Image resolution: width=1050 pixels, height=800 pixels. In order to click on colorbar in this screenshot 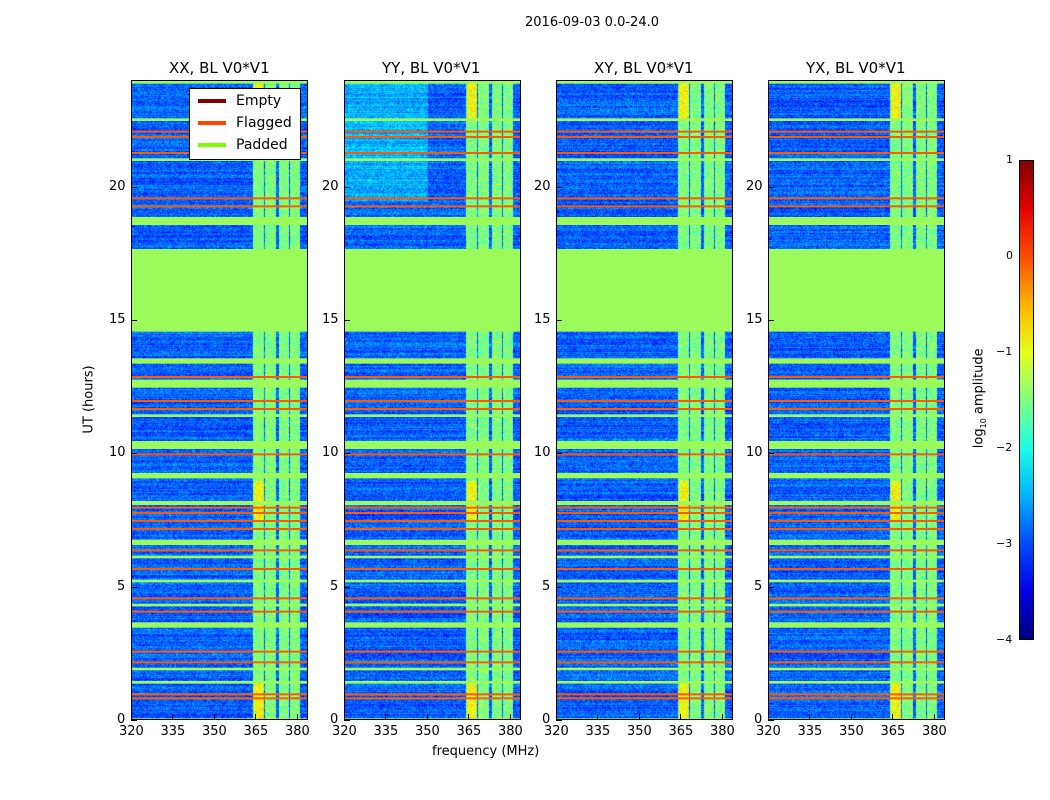, I will do `click(1026, 400)`.